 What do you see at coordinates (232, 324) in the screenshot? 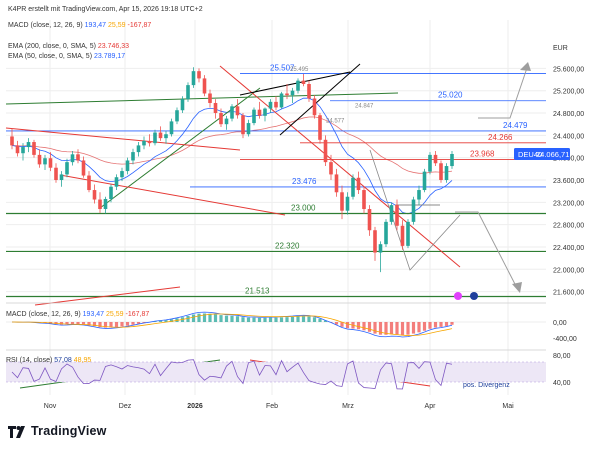
I see `signal-line` at bounding box center [232, 324].